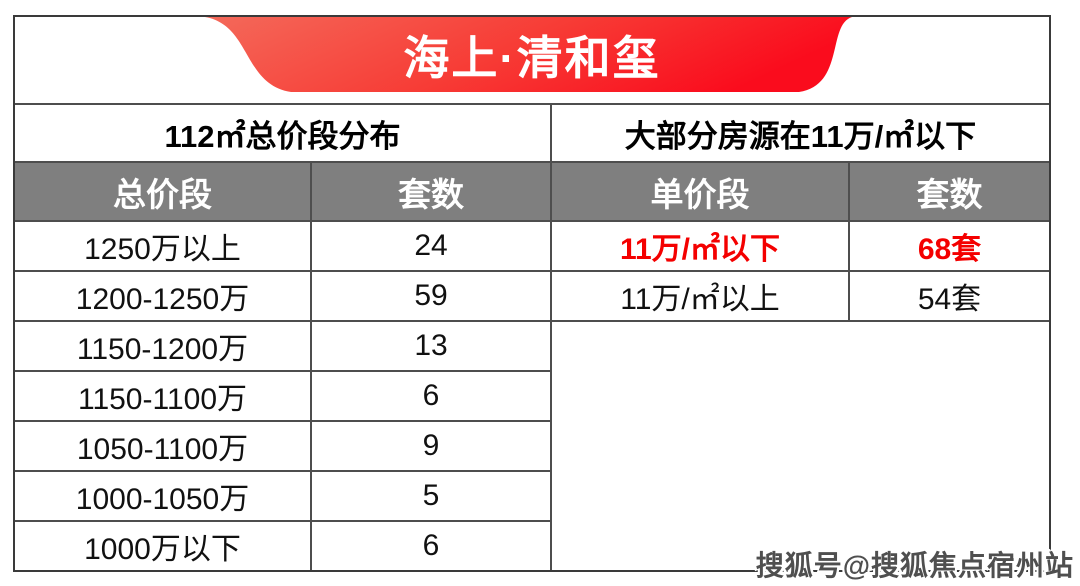 The height and width of the screenshot is (586, 1080). What do you see at coordinates (162, 546) in the screenshot?
I see `table-row-price: 1000万以下` at bounding box center [162, 546].